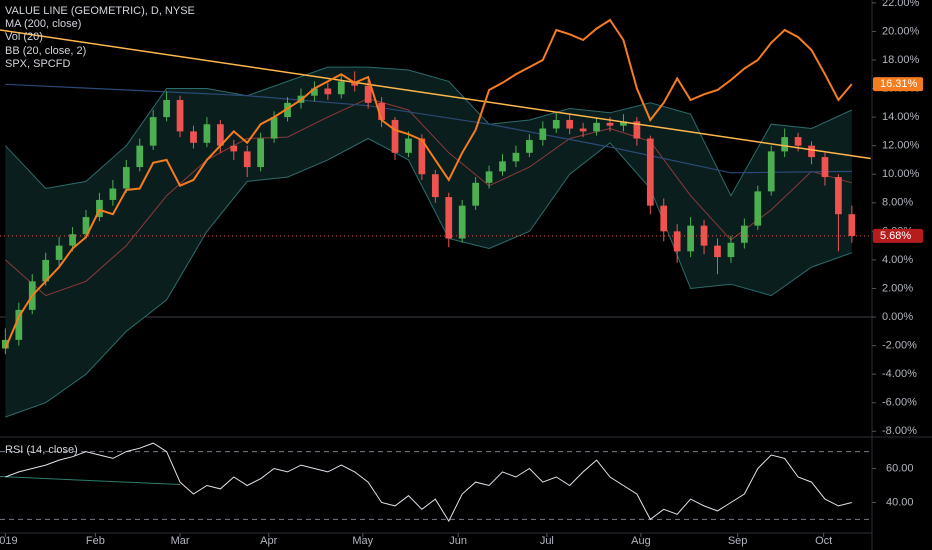 The height and width of the screenshot is (550, 932). What do you see at coordinates (362, 541) in the screenshot?
I see `x-tick-label: May` at bounding box center [362, 541].